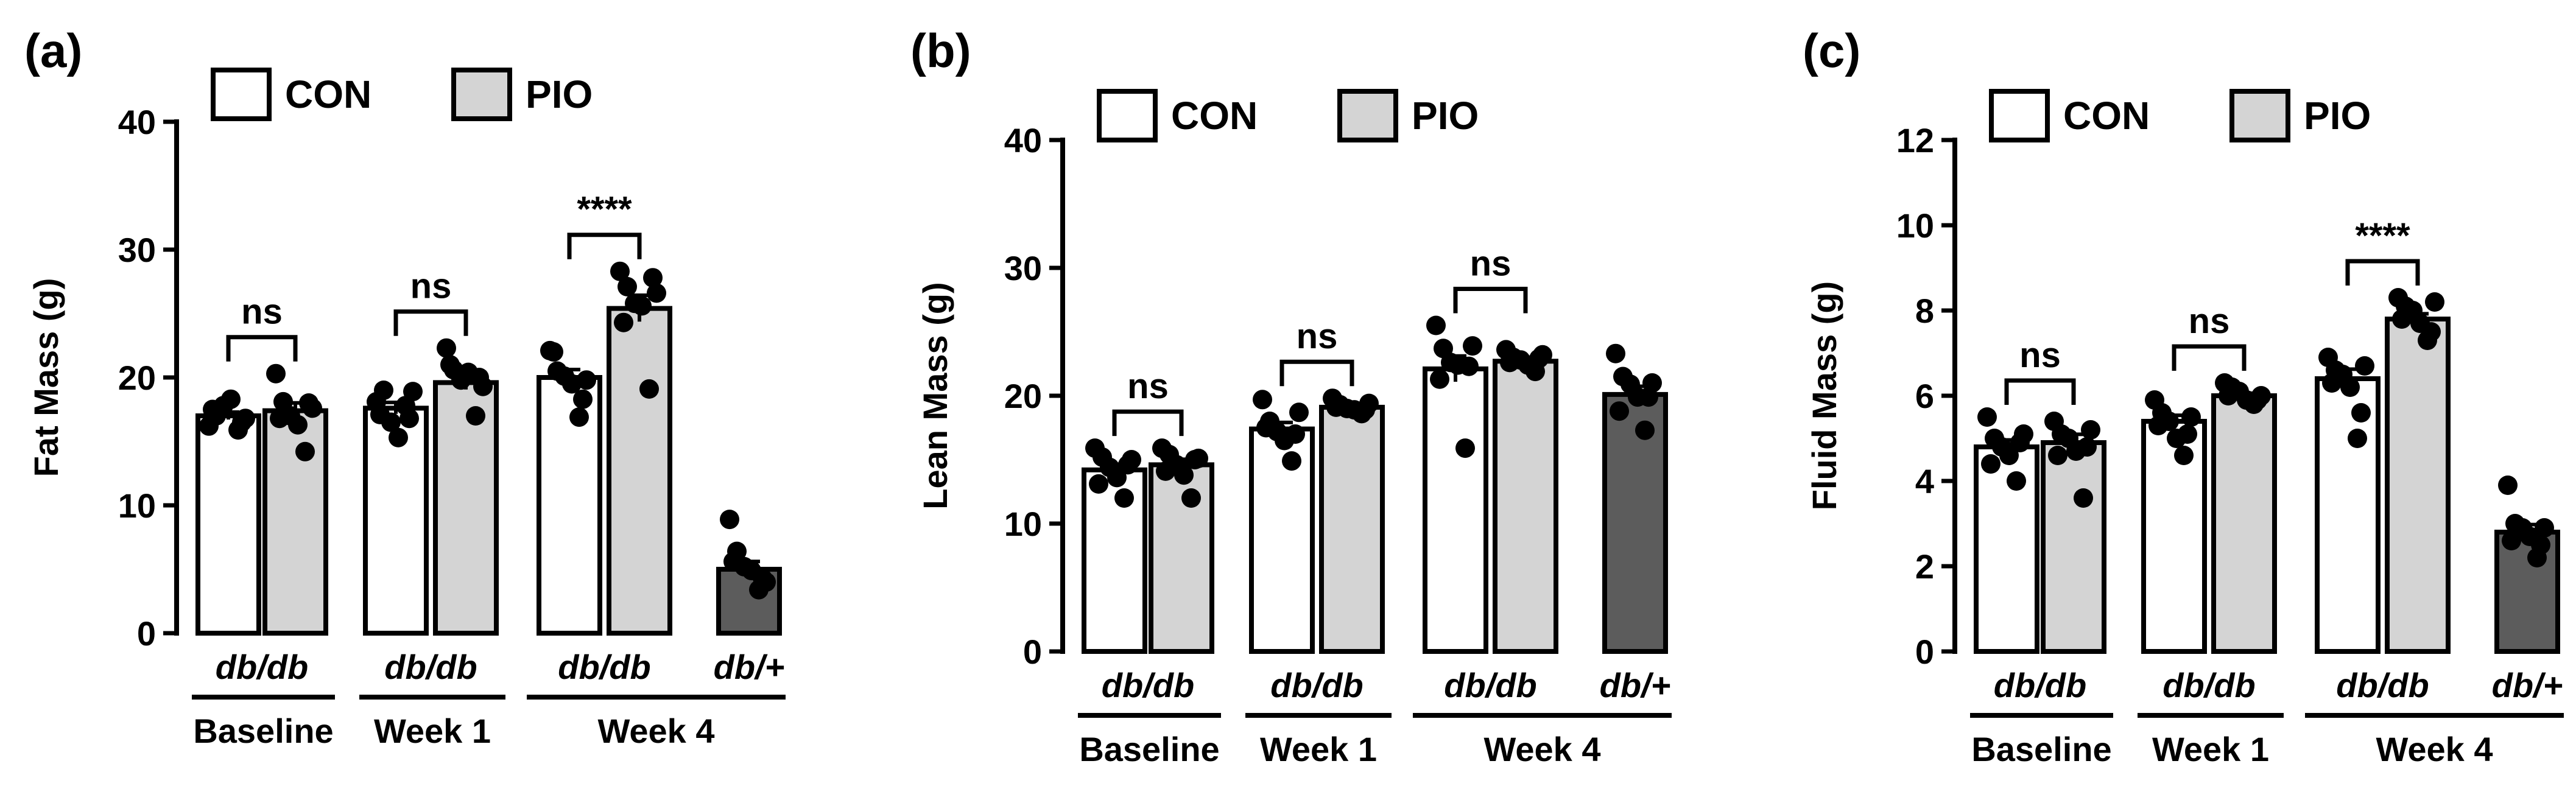 This screenshot has height=786, width=2576. I want to click on y-tick-label: 8, so click(1924, 311).